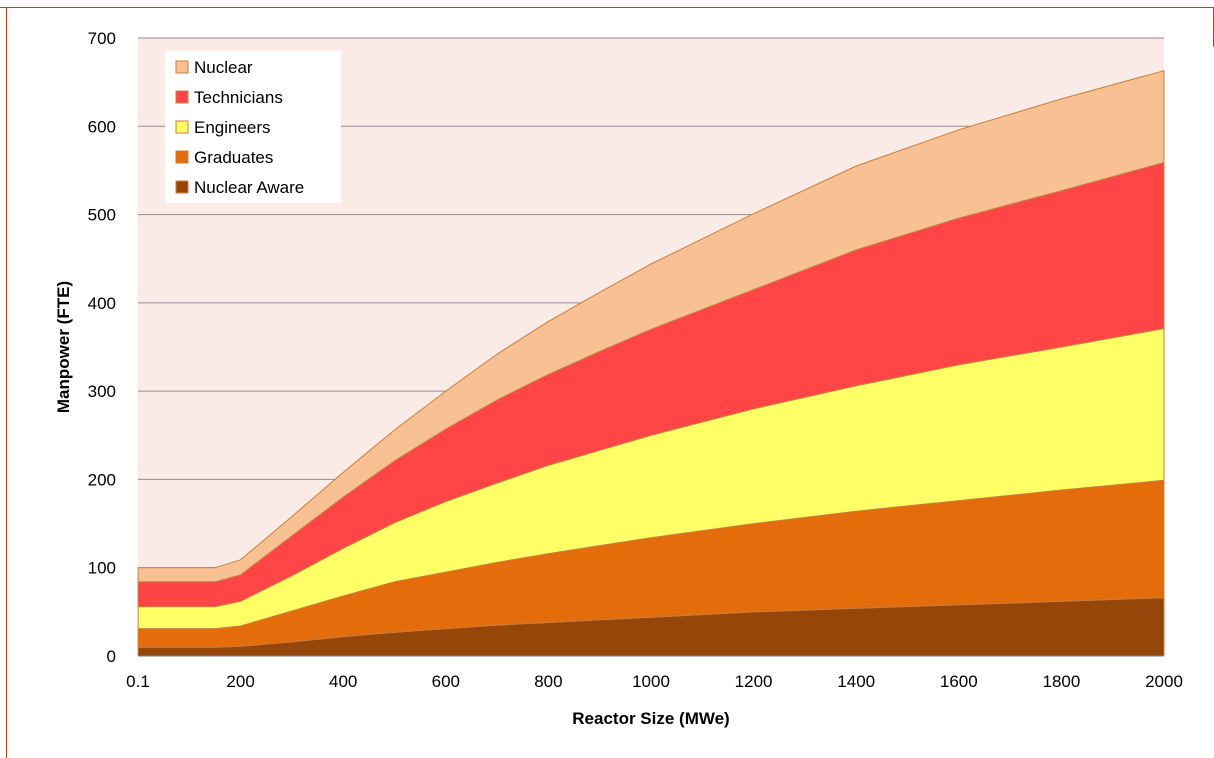  What do you see at coordinates (102, 38) in the screenshot?
I see `y-tick-label-700: 700` at bounding box center [102, 38].